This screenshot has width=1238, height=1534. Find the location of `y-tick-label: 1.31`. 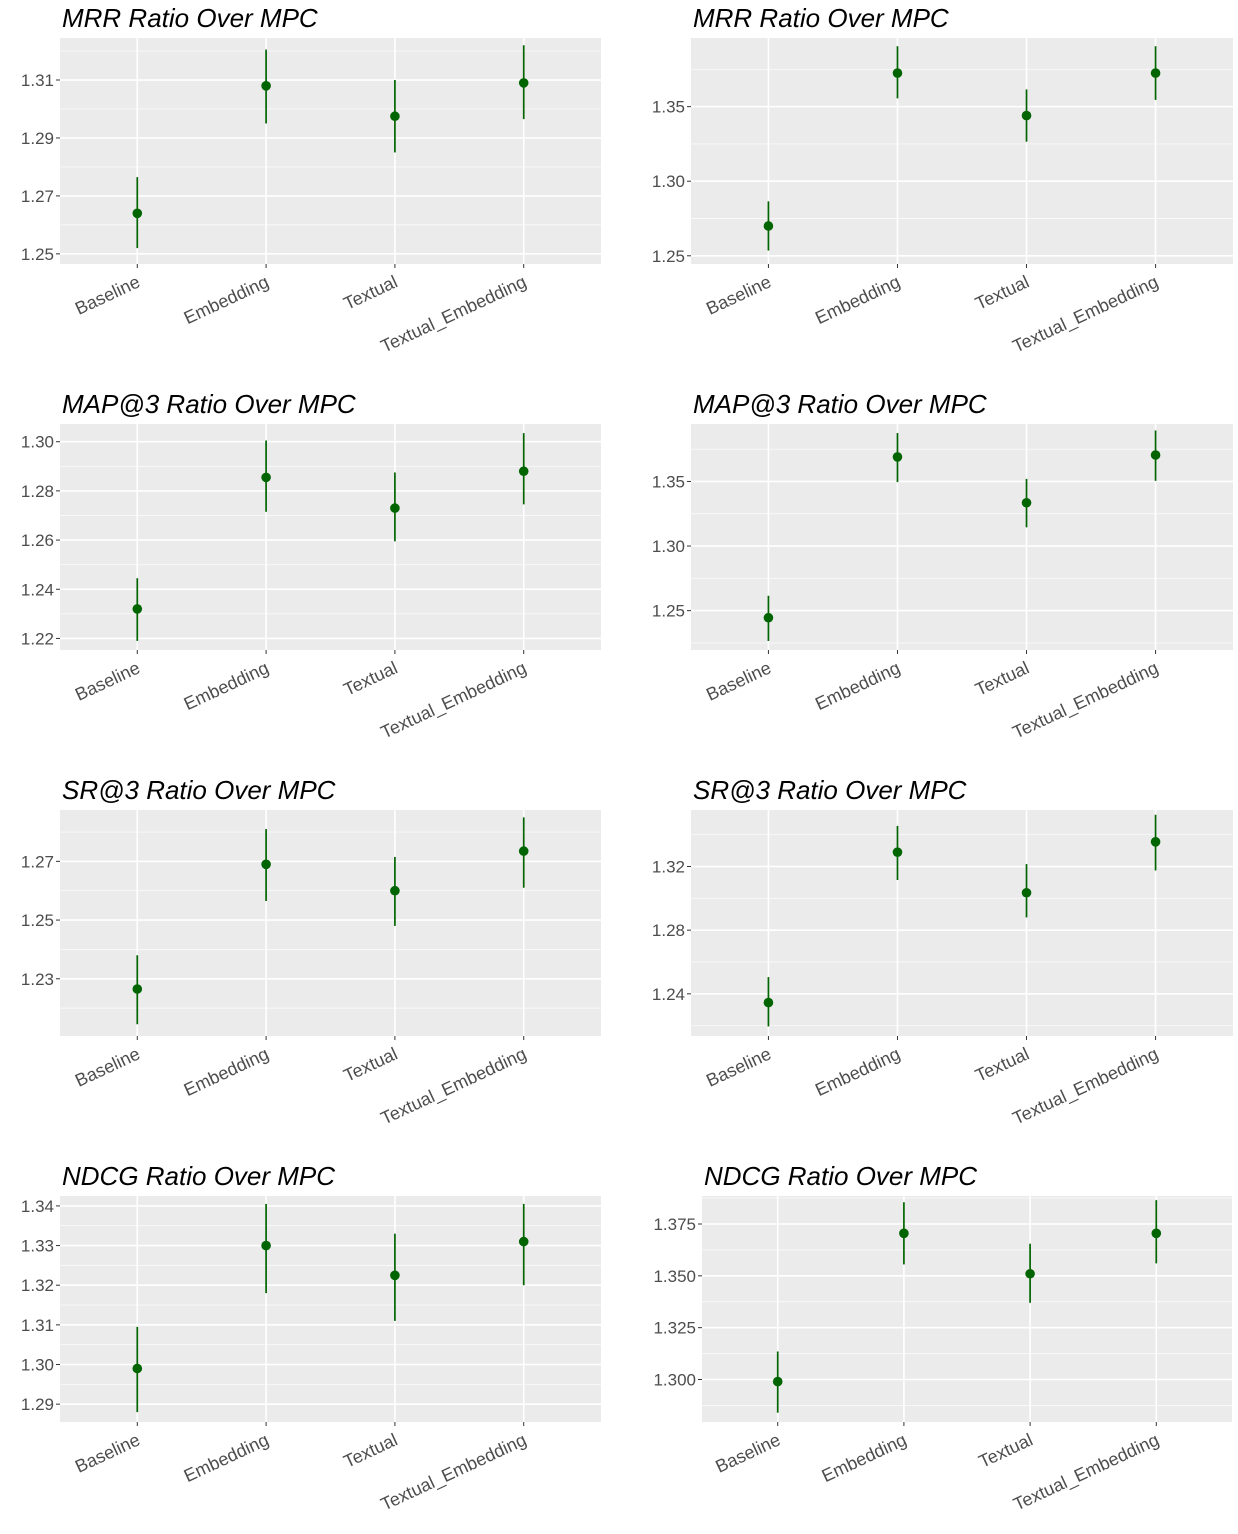

y-tick-label: 1.31 is located at coordinates (37, 1325).